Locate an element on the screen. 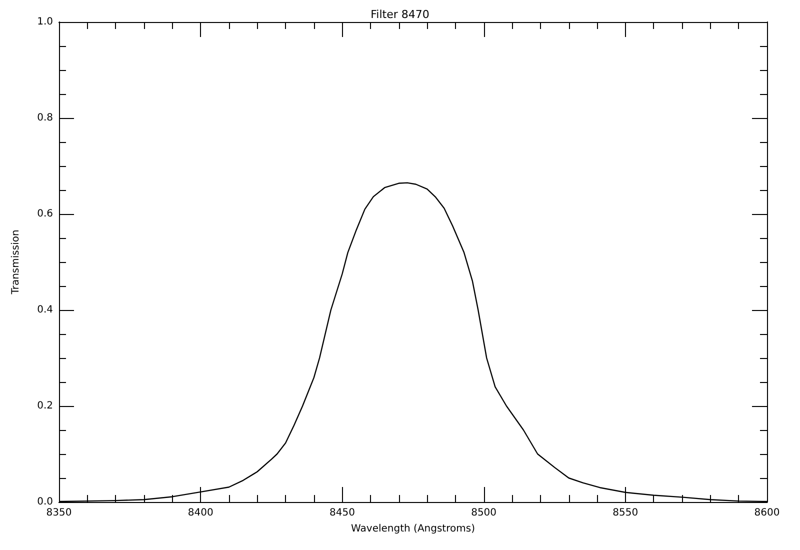 The height and width of the screenshot is (550, 800). x-tick-label: 8500 is located at coordinates (484, 513).